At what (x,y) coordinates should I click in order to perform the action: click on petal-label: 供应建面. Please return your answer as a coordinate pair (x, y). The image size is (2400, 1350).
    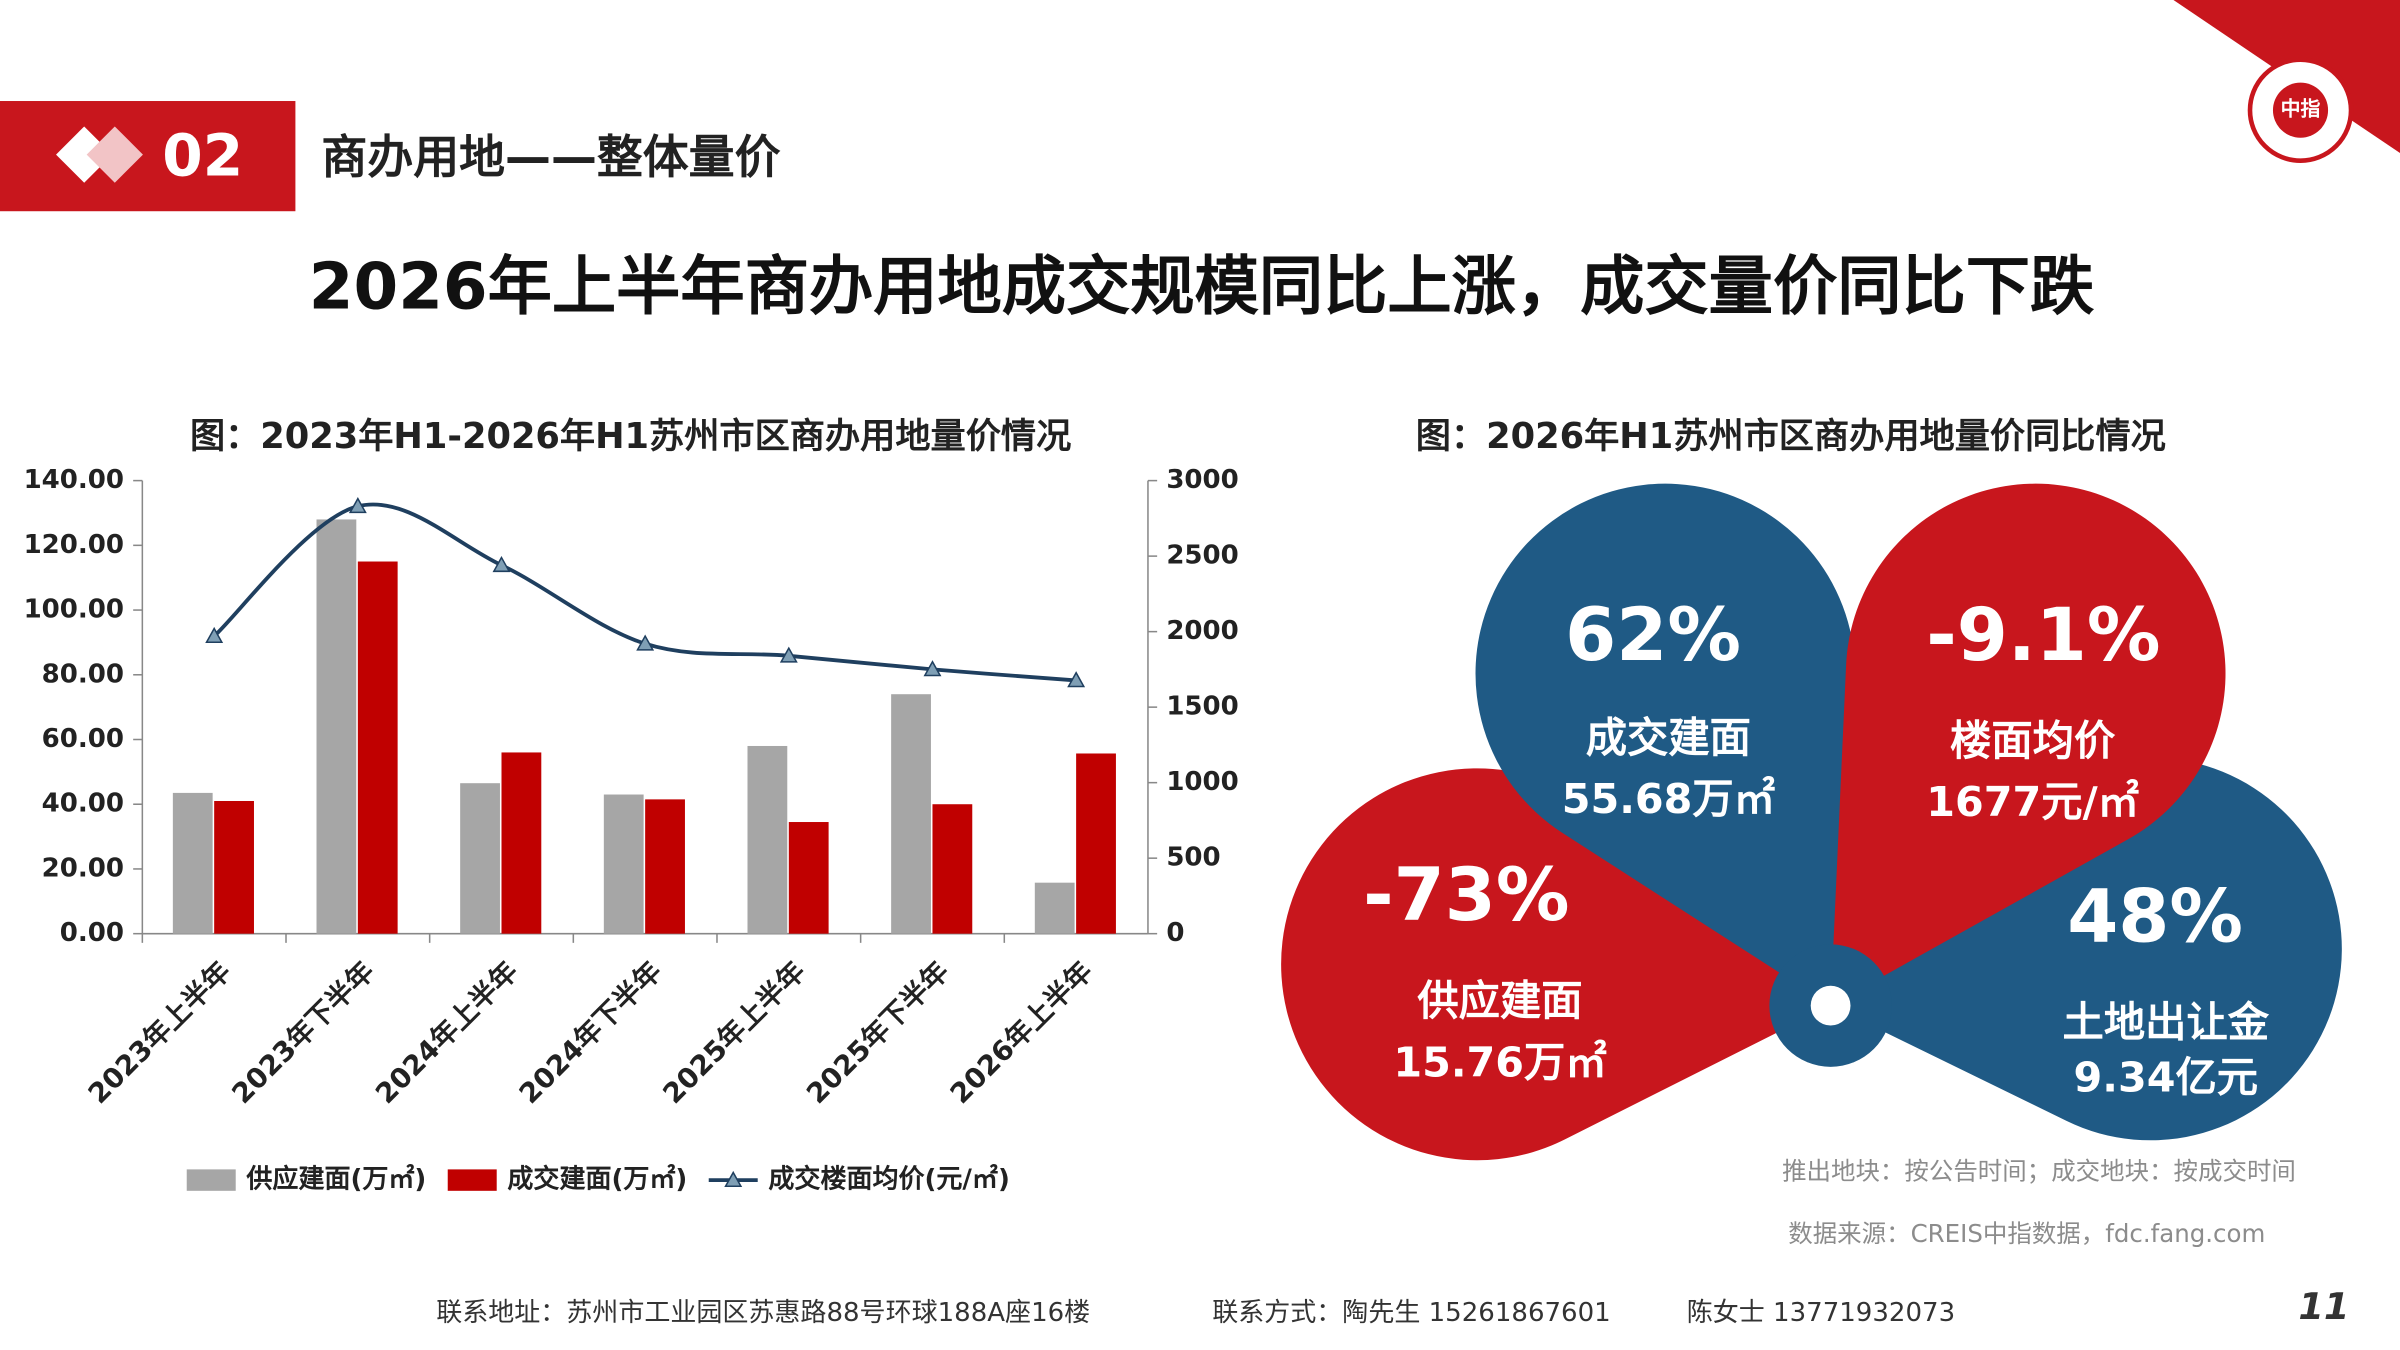
    Looking at the image, I should click on (1499, 1001).